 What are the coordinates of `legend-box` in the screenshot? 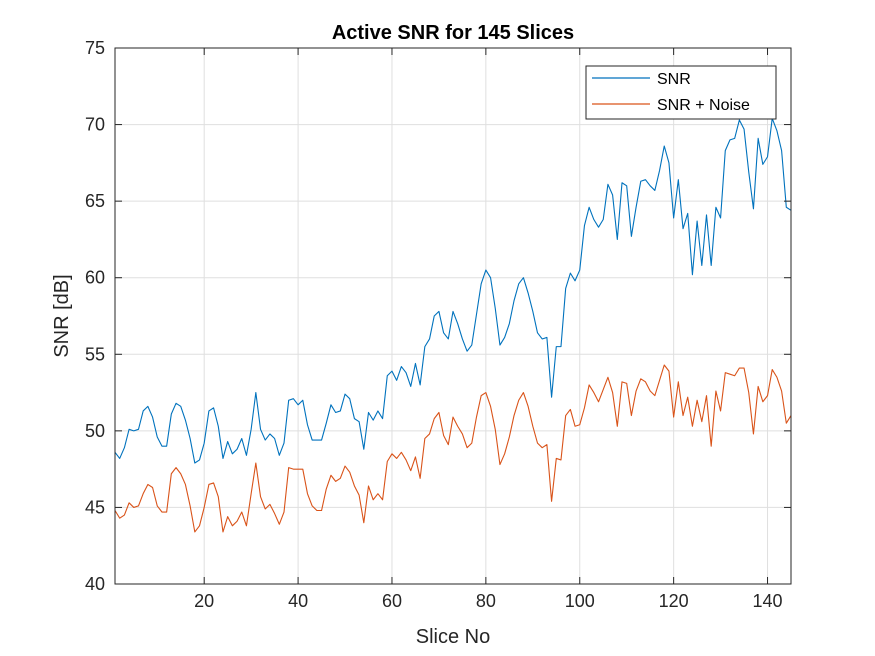 It's located at (681, 92).